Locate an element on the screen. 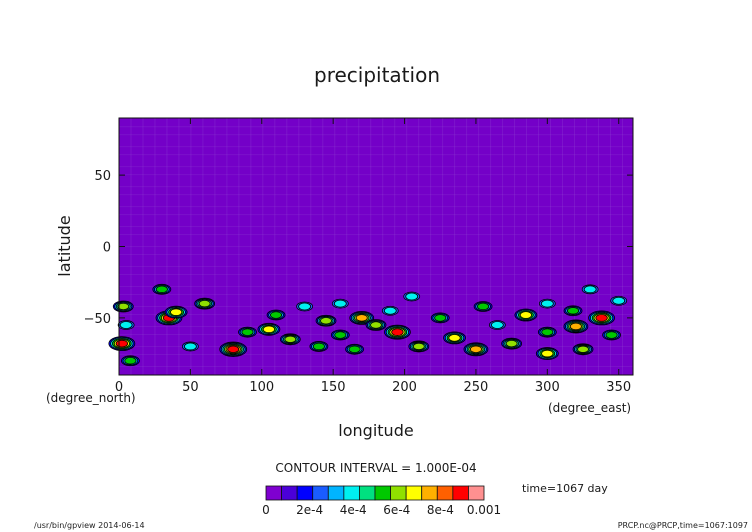 The image size is (752, 532). y-unit-label: (degree_north) is located at coordinates (91, 398).